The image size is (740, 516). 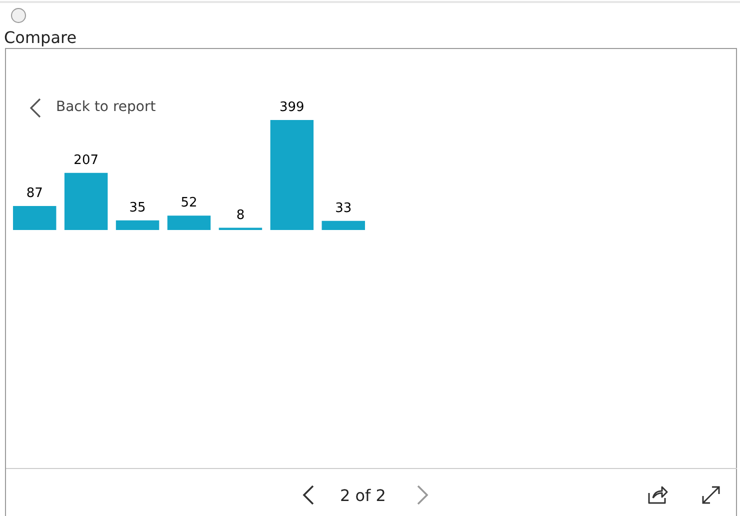 I want to click on data-label: 33, so click(x=343, y=208).